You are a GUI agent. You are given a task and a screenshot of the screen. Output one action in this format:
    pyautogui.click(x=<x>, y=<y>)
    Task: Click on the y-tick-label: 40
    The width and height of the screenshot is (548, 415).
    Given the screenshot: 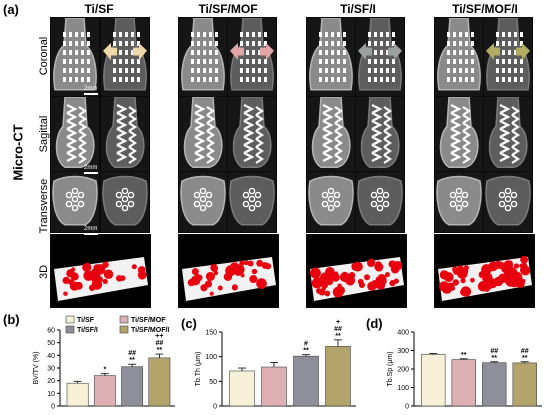 What is the action you would take?
    pyautogui.click(x=51, y=356)
    